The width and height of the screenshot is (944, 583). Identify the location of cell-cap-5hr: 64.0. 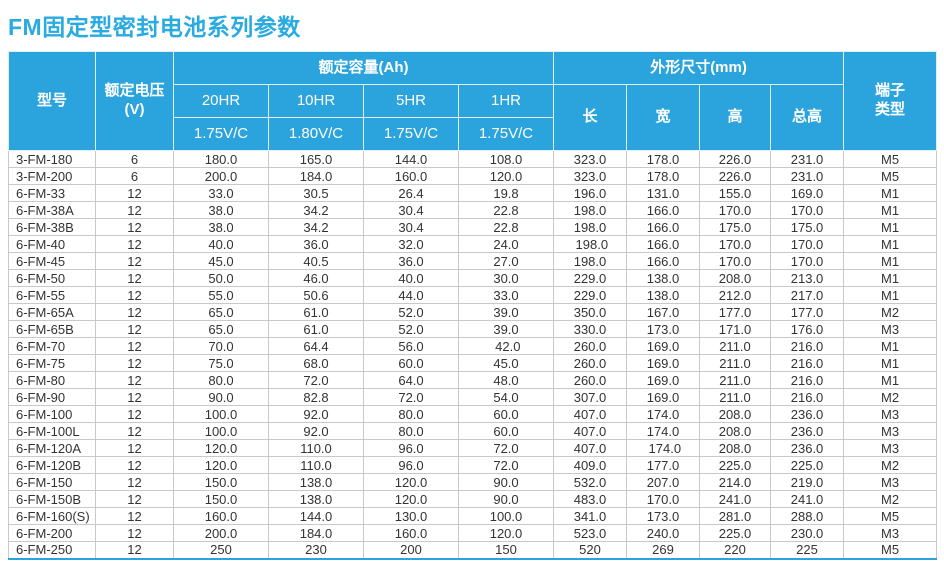
(411, 380).